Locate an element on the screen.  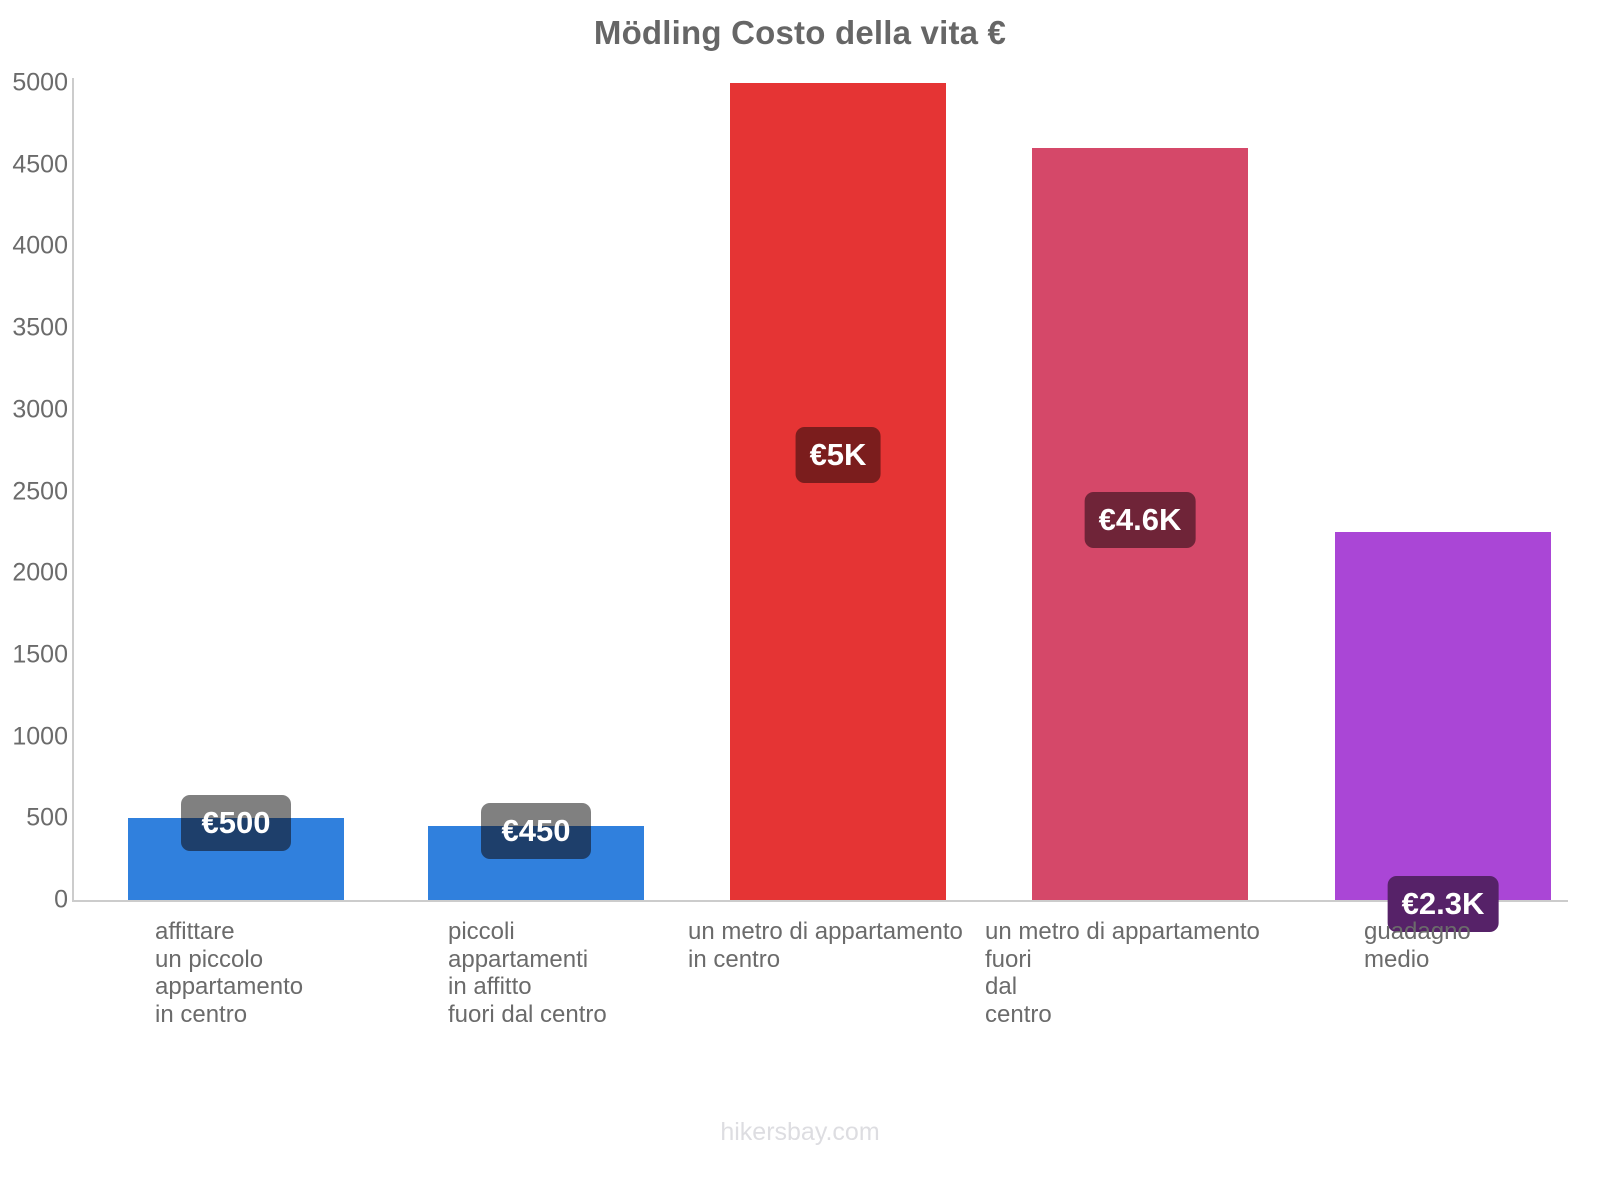
x-axis-label-line: medio is located at coordinates (1397, 959).